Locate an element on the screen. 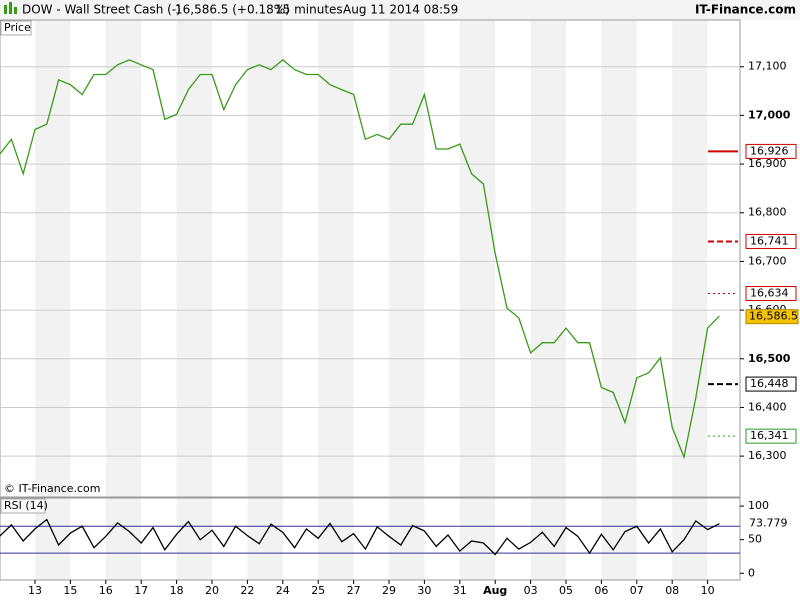 The width and height of the screenshot is (800, 600). last-label: 16,586.5 is located at coordinates (773, 316).